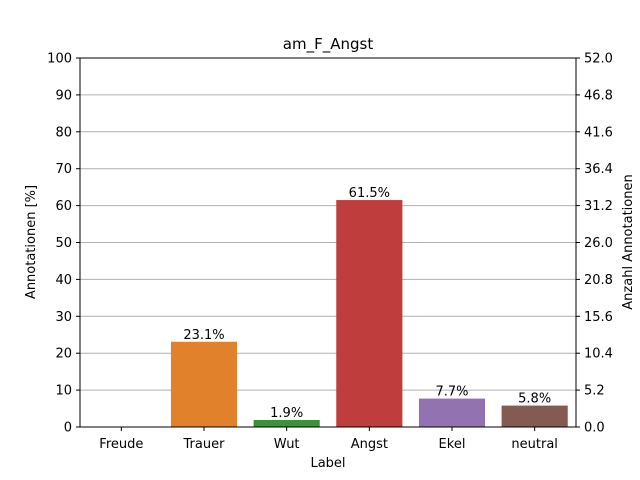 The image size is (640, 480). Describe the element at coordinates (286, 423) in the screenshot. I see `bar-wut` at that location.